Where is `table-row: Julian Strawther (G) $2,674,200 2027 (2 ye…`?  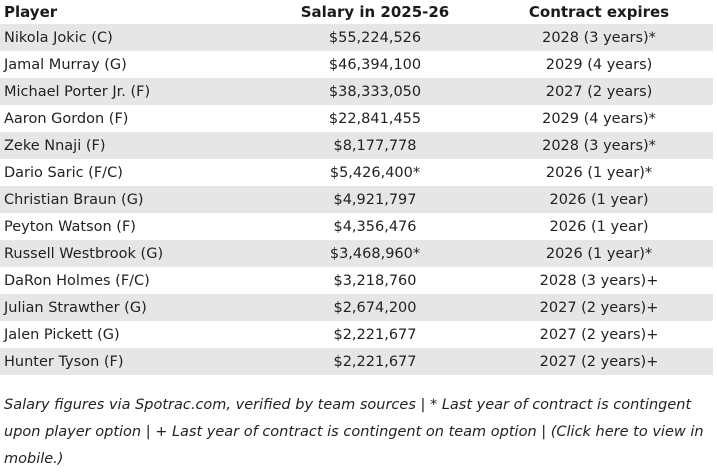
table-row: Julian Strawther (G) $2,674,200 2027 (2 ye… is located at coordinates (356, 307).